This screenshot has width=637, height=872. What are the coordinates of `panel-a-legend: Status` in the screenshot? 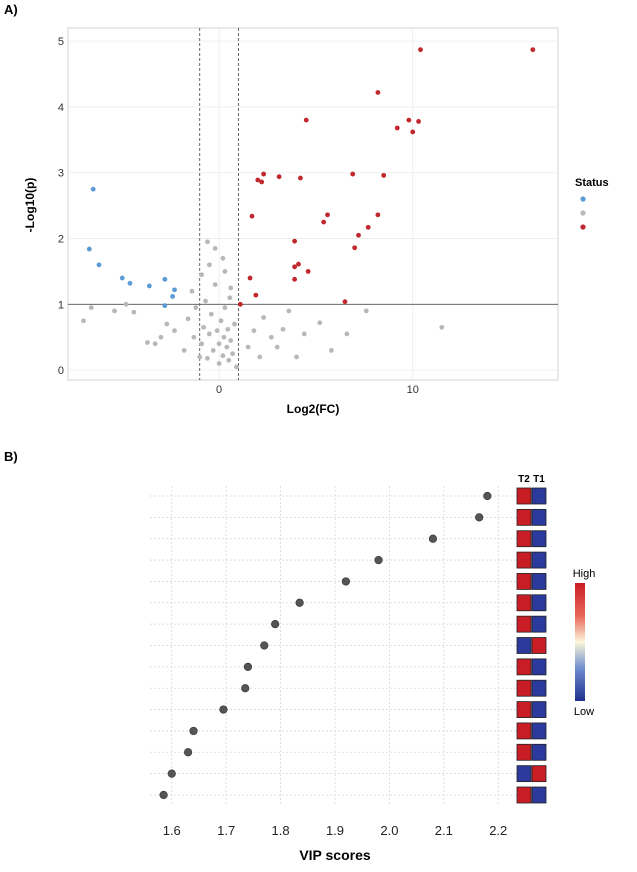 It's located at (592, 203).